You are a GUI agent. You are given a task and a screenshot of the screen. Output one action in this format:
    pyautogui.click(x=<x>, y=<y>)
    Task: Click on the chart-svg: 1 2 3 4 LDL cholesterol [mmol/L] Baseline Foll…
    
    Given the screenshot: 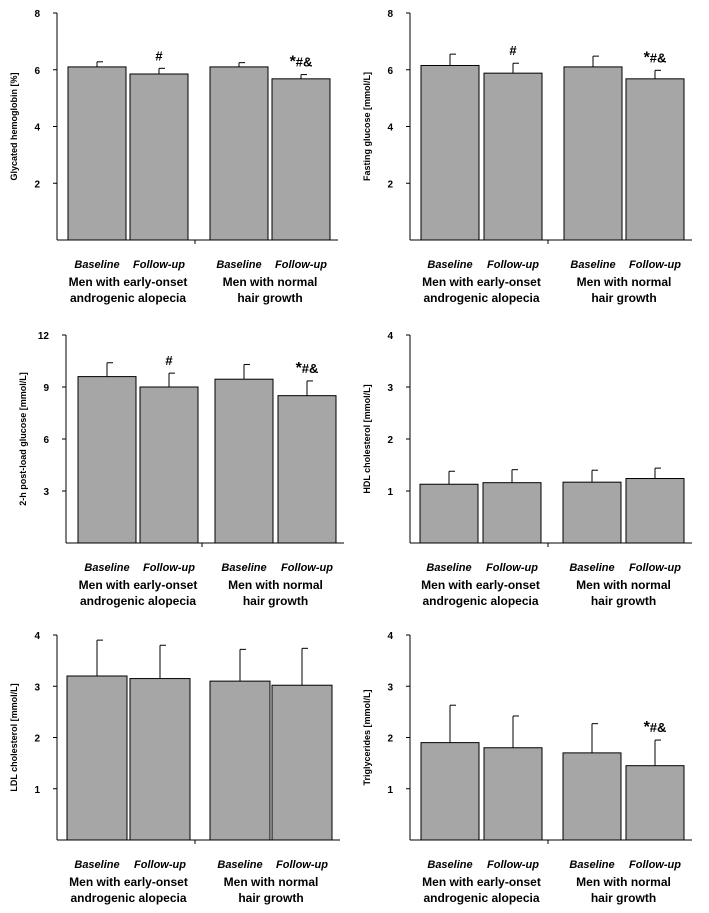 What is the action you would take?
    pyautogui.click(x=174, y=768)
    